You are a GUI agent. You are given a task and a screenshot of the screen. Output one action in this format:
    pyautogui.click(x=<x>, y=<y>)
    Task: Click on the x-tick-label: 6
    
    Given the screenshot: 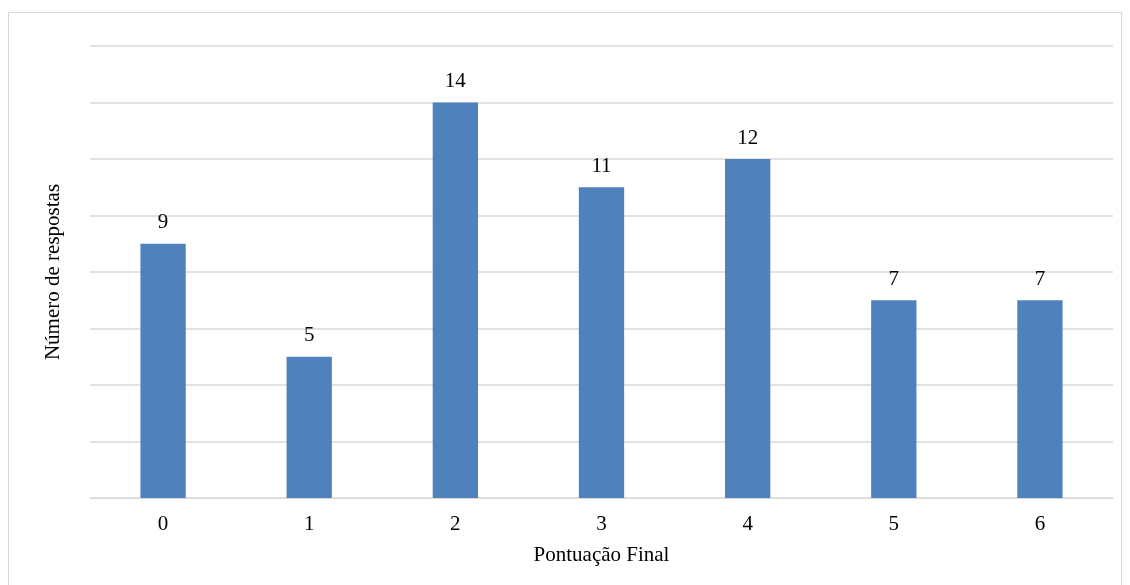 What is the action you would take?
    pyautogui.click(x=1040, y=522)
    